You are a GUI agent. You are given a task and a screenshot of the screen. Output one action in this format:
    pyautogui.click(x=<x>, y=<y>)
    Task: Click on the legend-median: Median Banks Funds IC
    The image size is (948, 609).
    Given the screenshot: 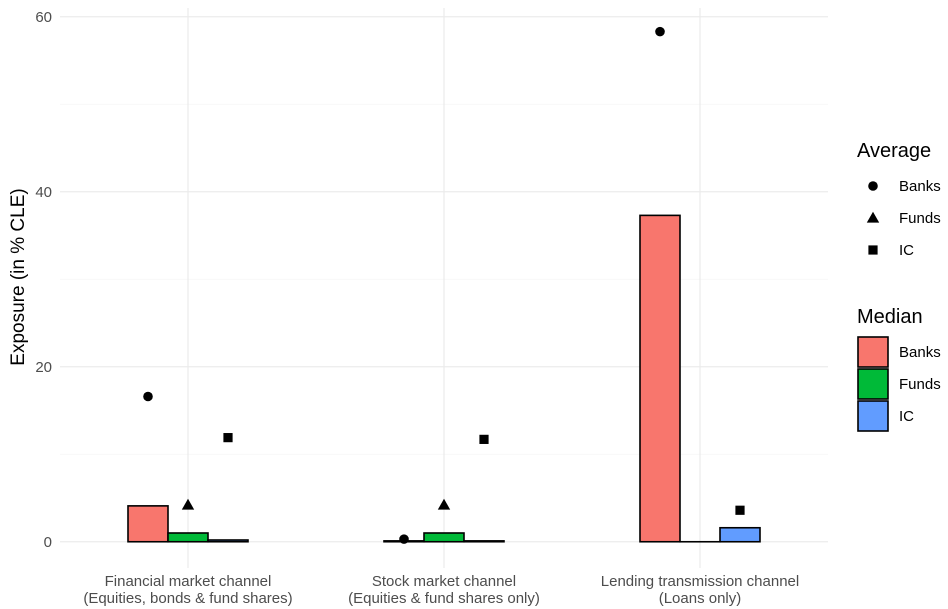 What is the action you would take?
    pyautogui.click(x=899, y=369)
    